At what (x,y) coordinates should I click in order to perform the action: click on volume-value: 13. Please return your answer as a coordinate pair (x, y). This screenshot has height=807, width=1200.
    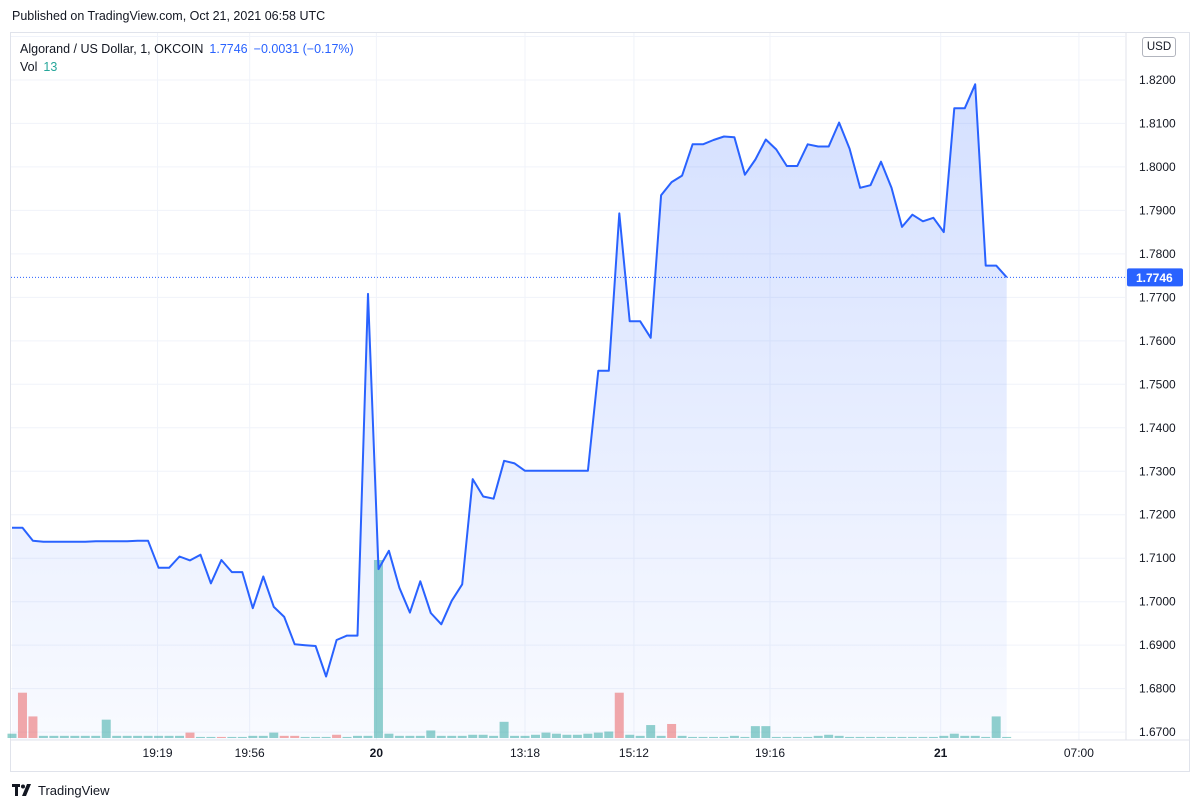
    Looking at the image, I should click on (50, 67).